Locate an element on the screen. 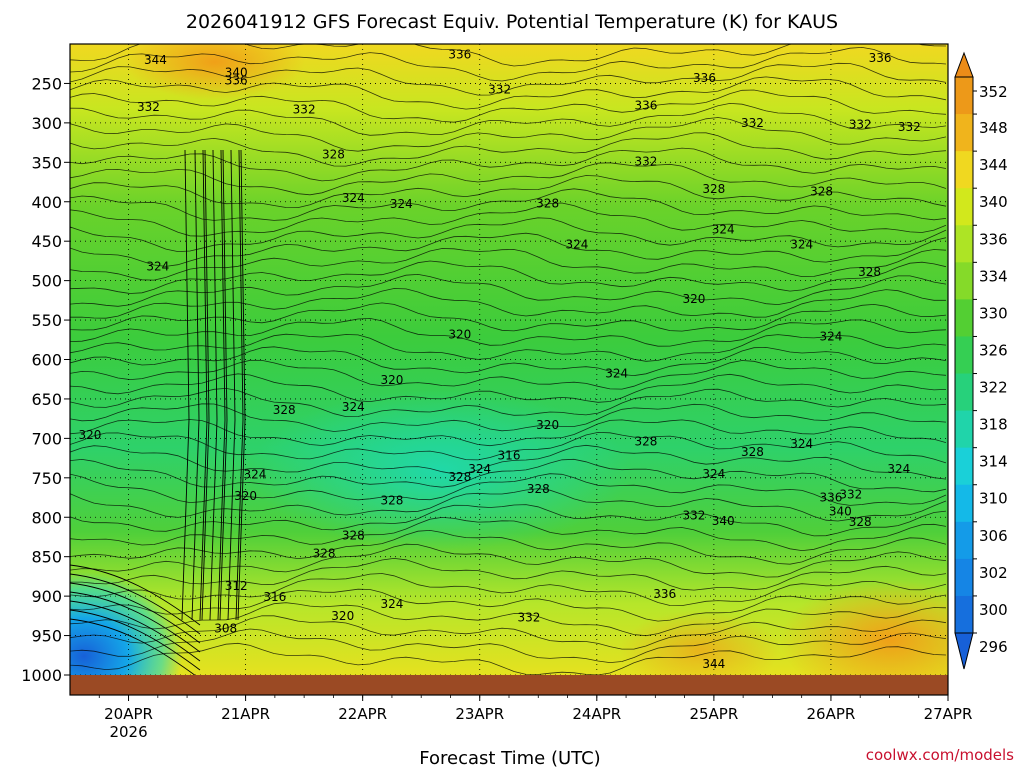 Image resolution: width=1024 pixels, height=768 pixels. colorbar-label: 322 is located at coordinates (993, 388).